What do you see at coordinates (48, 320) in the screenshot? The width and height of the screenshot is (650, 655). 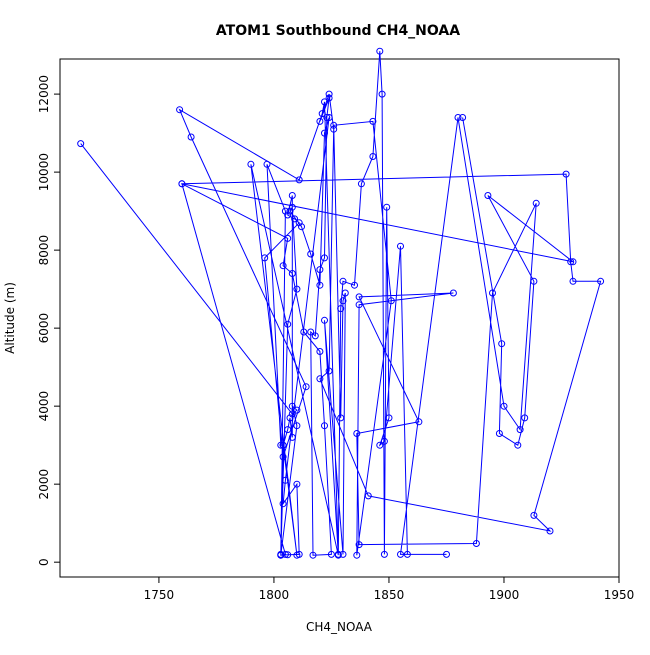 I see `y-axis: 0 2000 4000 6000 8000 10000 12000` at bounding box center [48, 320].